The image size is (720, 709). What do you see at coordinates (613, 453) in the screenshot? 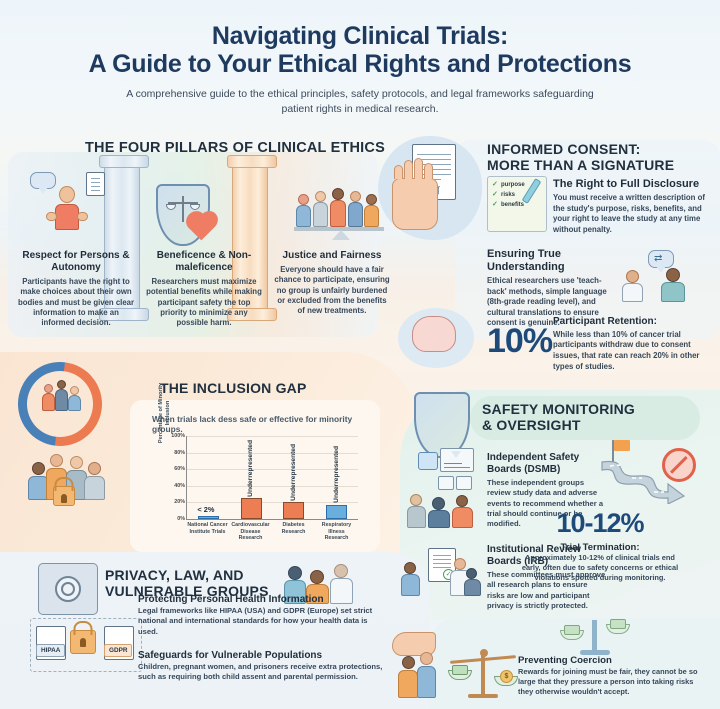
I see `flag-pole-icon` at bounding box center [613, 453].